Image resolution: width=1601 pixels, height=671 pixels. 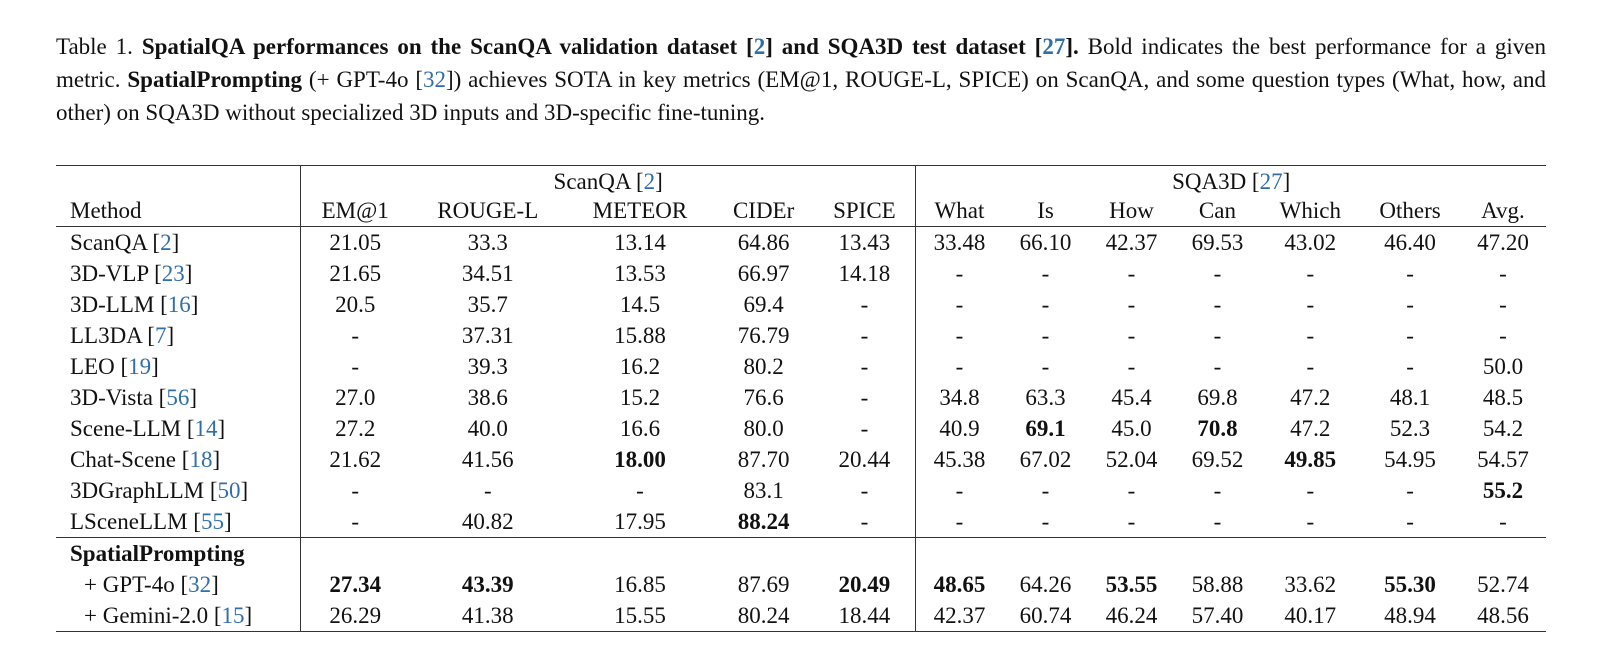 What do you see at coordinates (1410, 459) in the screenshot?
I see `value-cell: 54.95` at bounding box center [1410, 459].